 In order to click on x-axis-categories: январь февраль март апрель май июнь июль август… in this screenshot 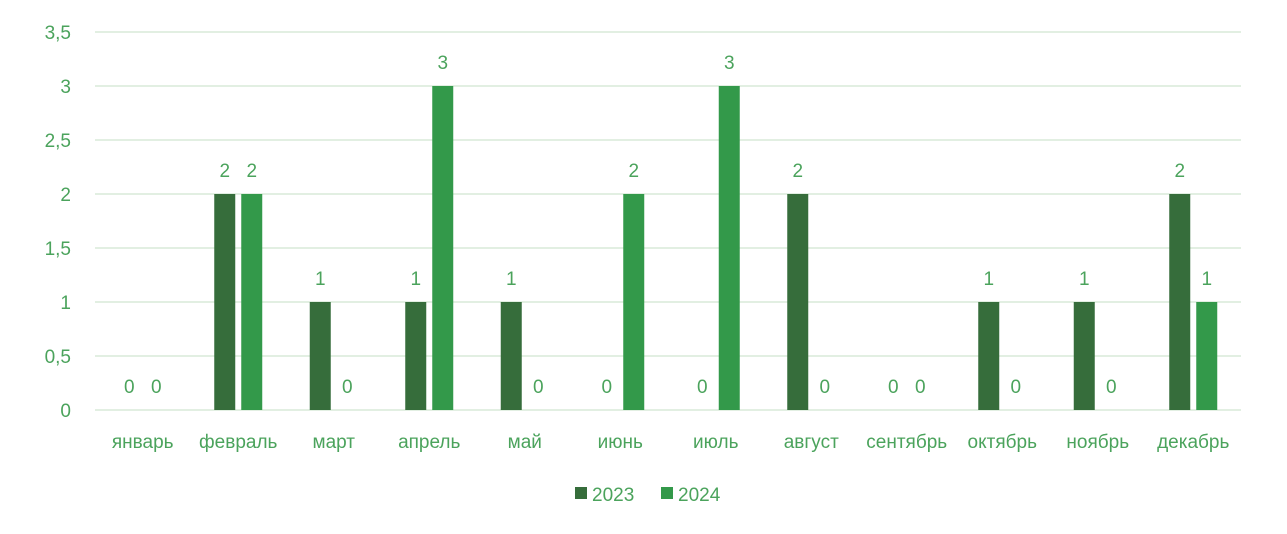, I will do `click(671, 442)`.